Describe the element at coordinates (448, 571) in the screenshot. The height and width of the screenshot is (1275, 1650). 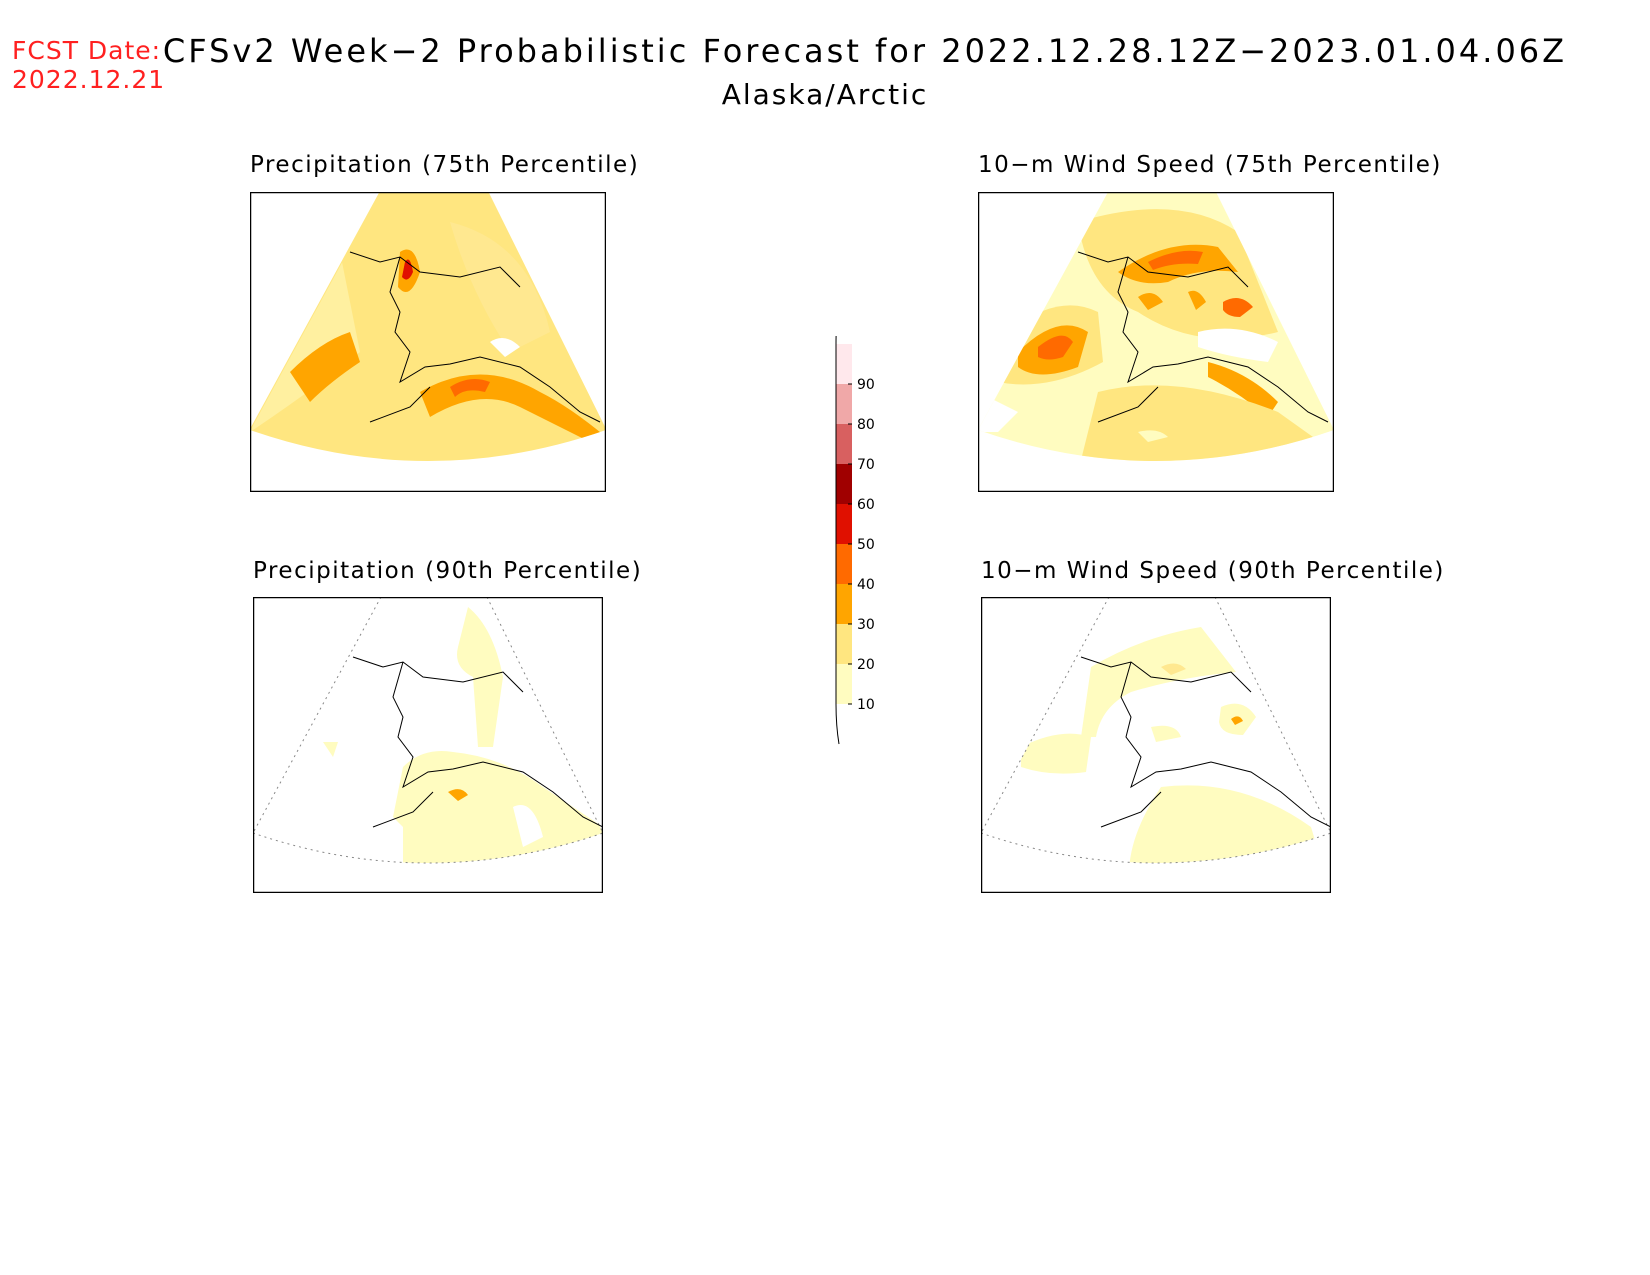
I see `panel-title-precip-90: Precipitation (90th Percentile)` at that location.